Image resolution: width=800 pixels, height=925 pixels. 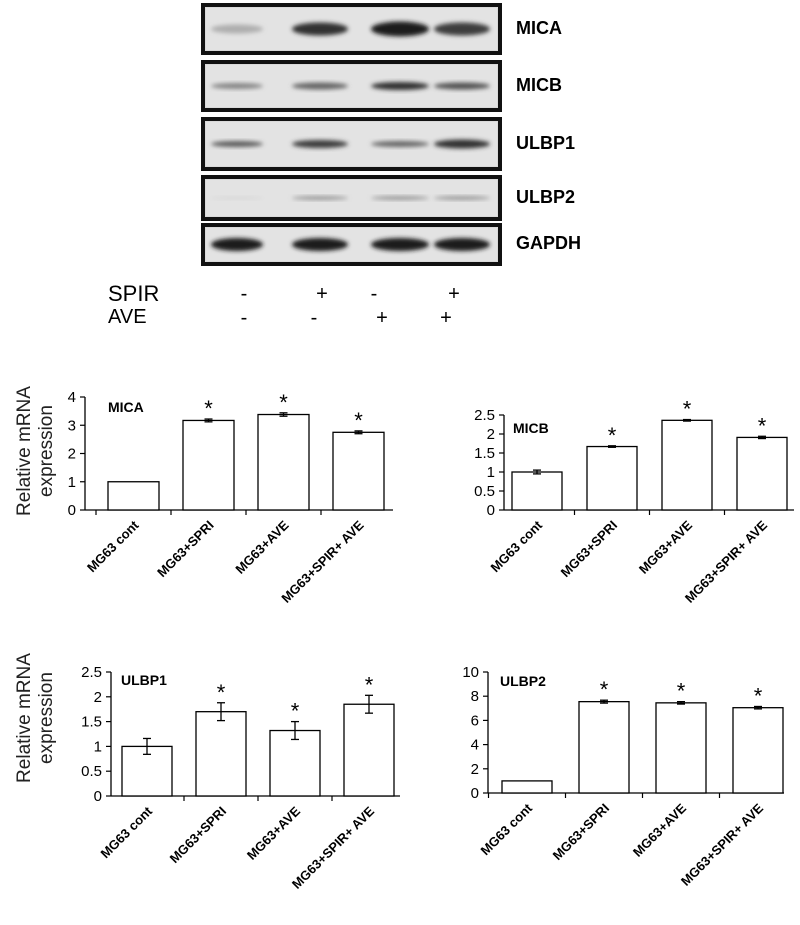 I want to click on blot-row-mica, so click(x=351, y=29).